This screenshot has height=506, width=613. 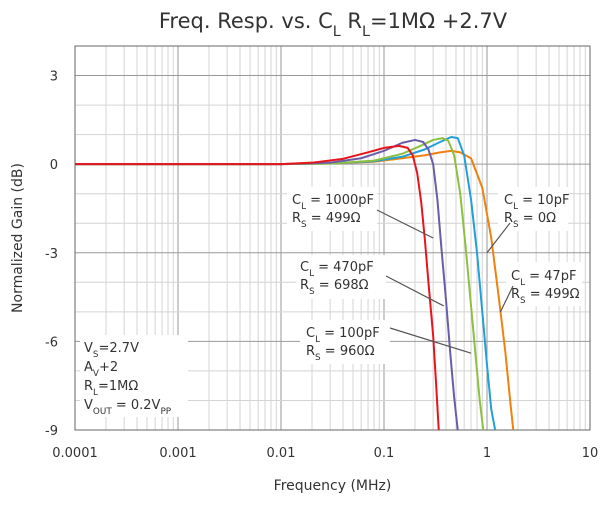 What do you see at coordinates (96, 374) in the screenshot?
I see `subscript: V` at bounding box center [96, 374].